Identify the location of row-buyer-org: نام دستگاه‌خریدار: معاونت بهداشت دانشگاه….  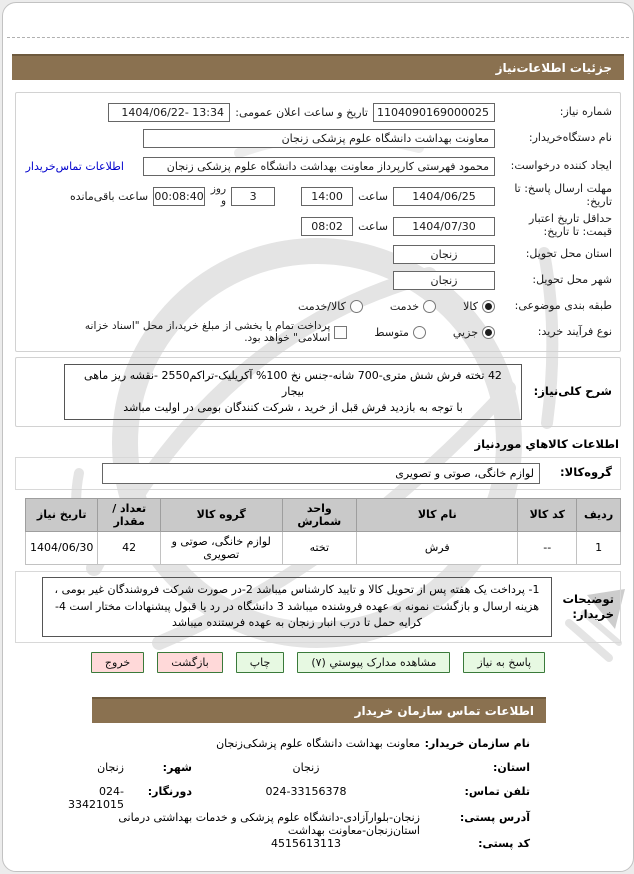
(318, 138).